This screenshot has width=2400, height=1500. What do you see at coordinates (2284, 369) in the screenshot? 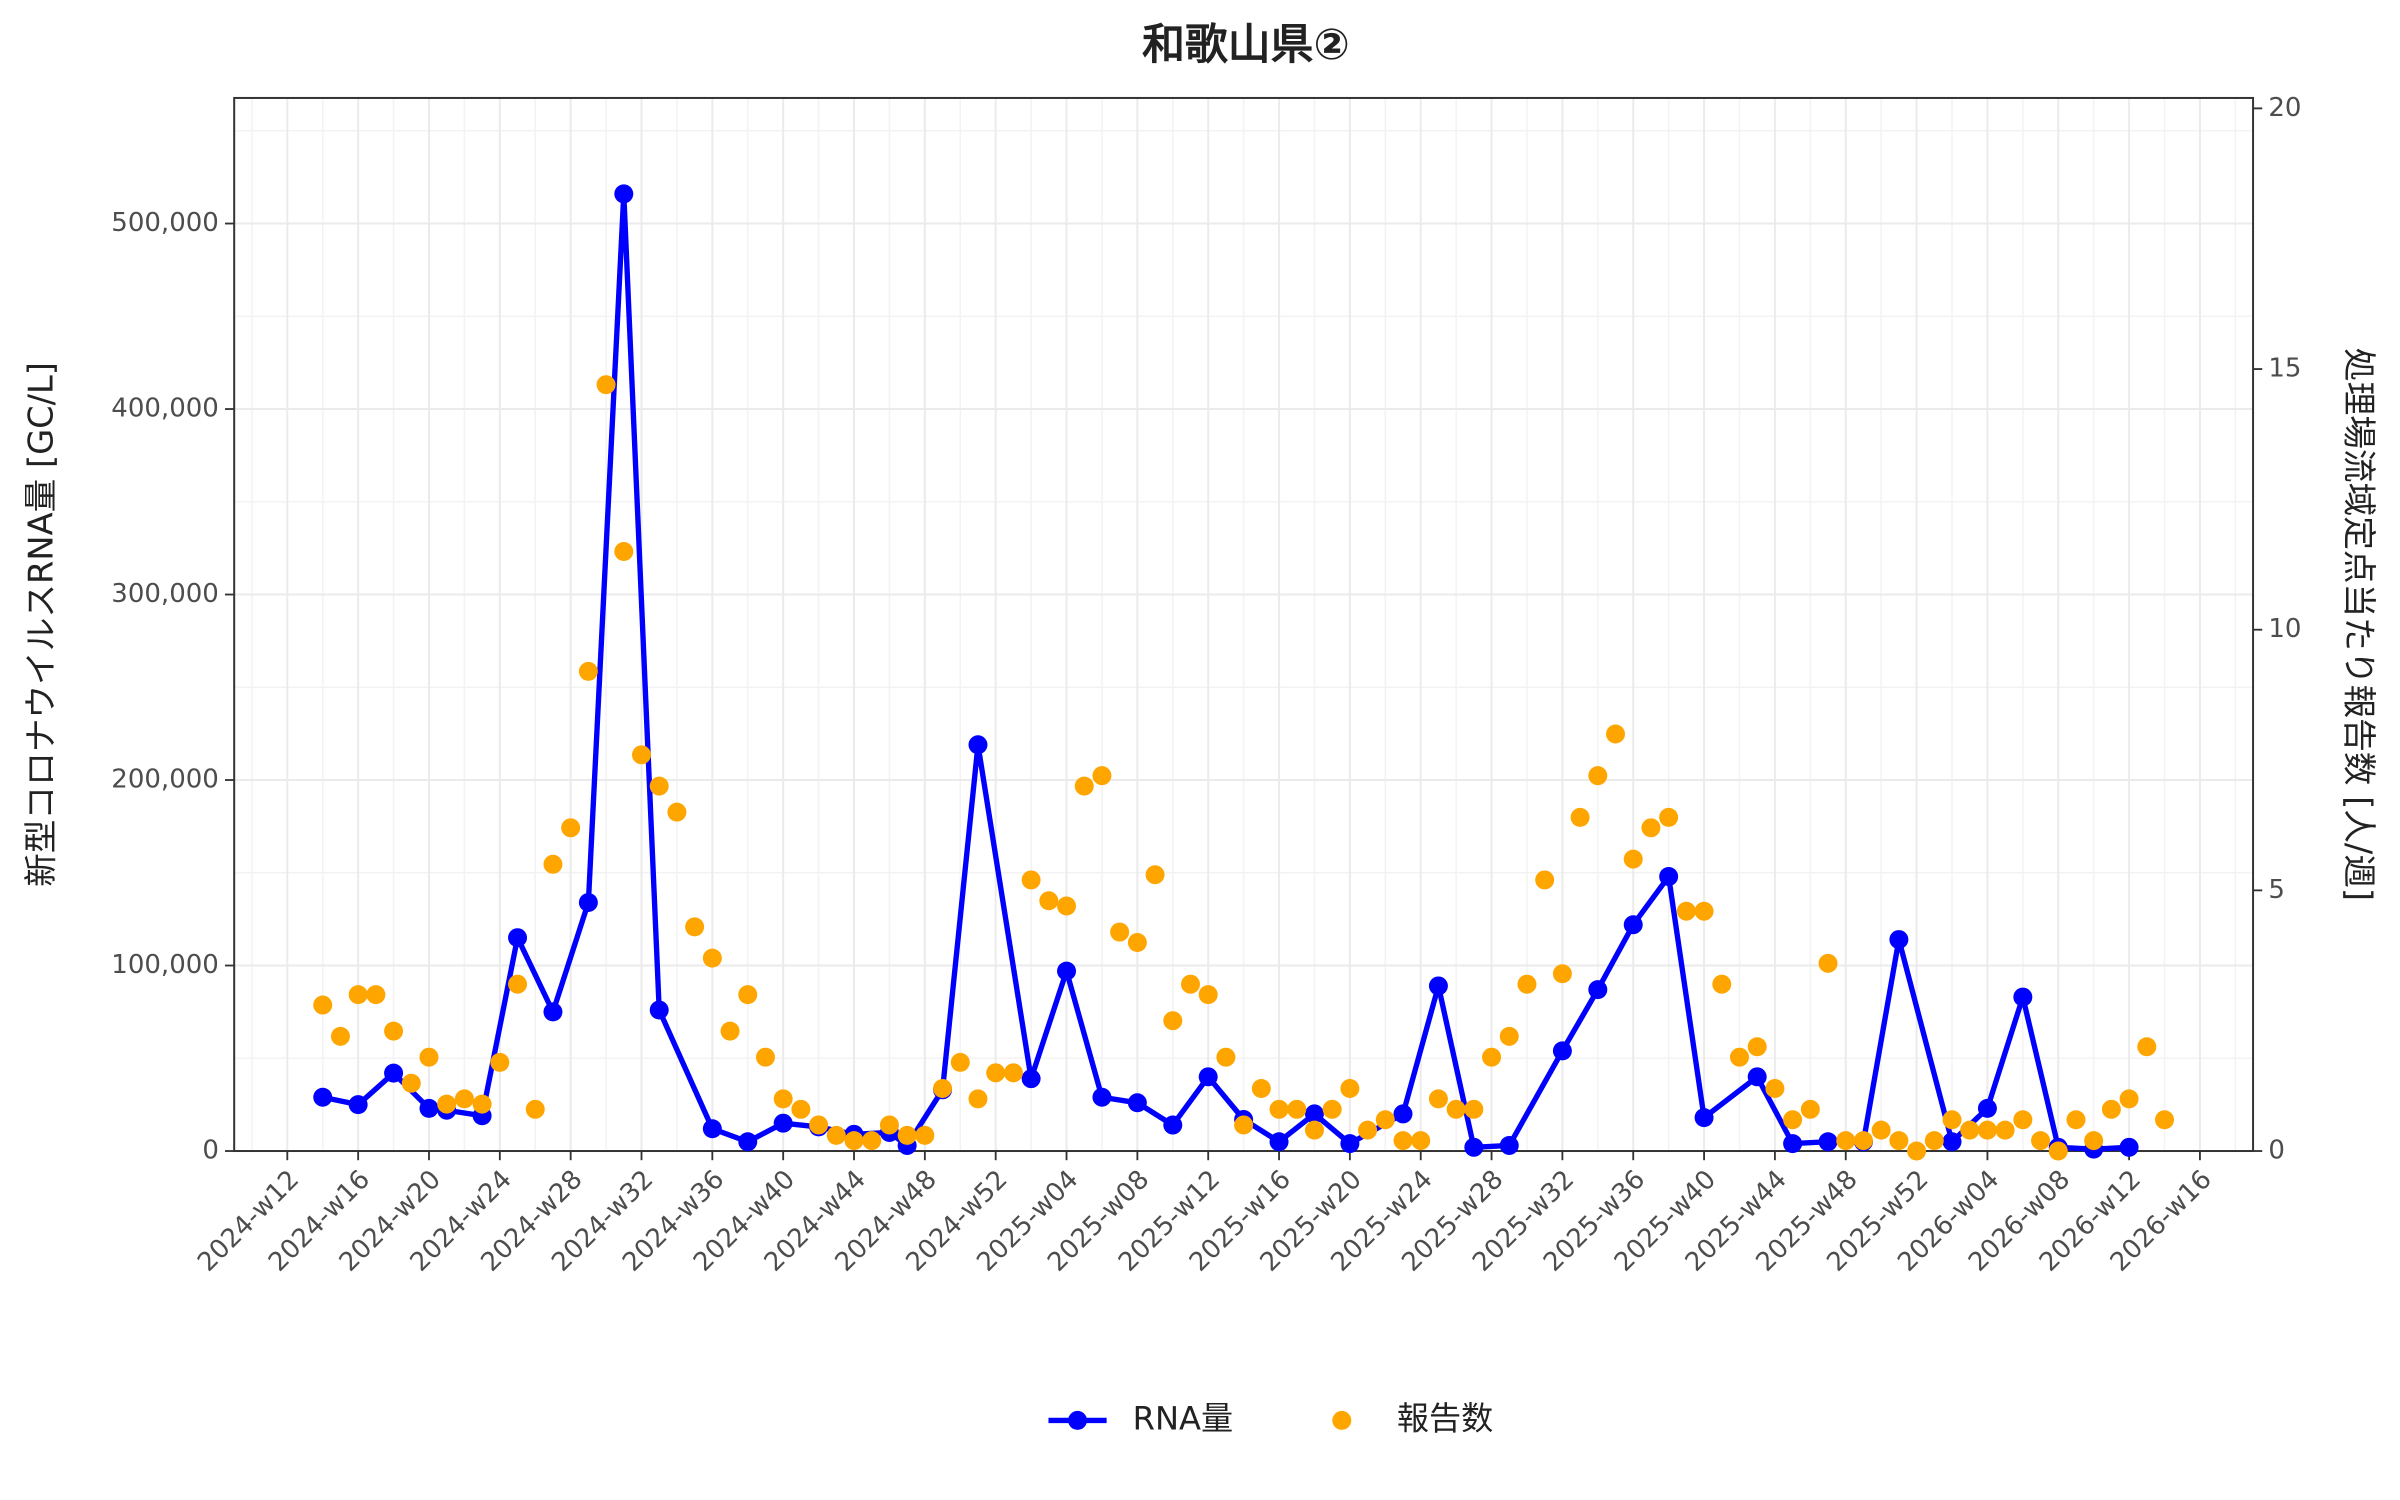
I see `y2-tick-label: 15` at bounding box center [2284, 369].